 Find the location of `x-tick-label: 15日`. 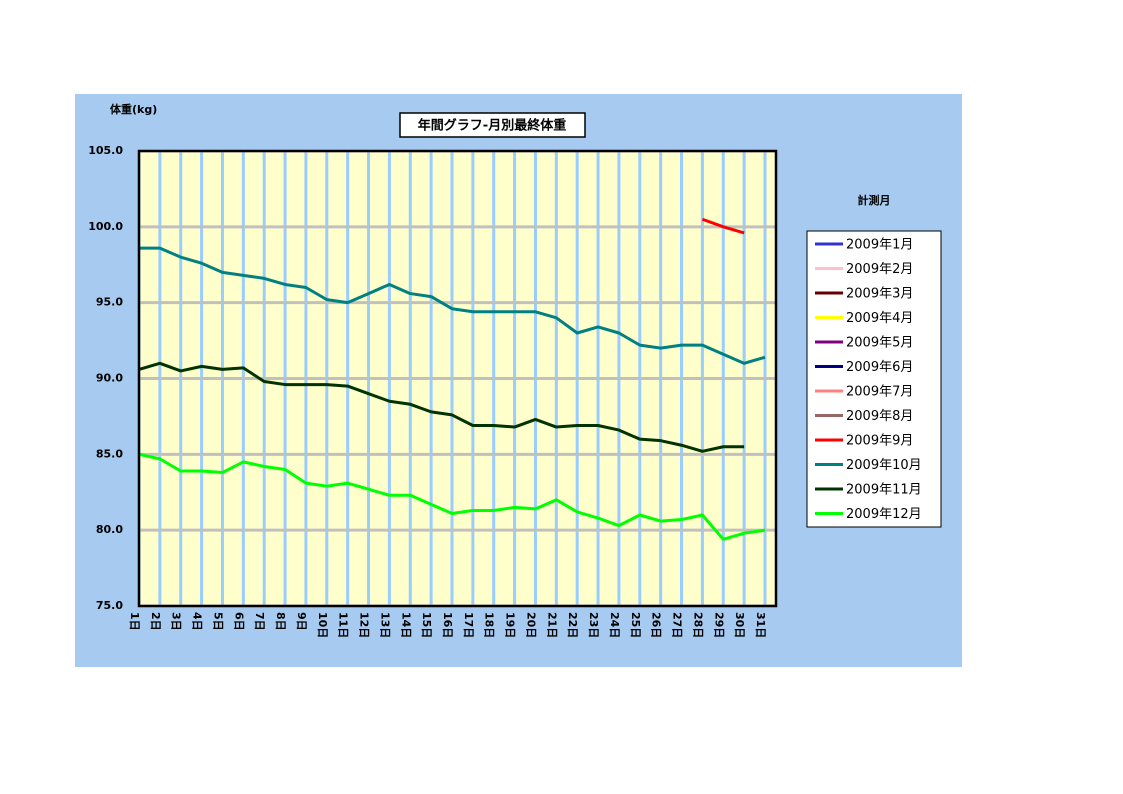

x-tick-label: 15日 is located at coordinates (426, 625).